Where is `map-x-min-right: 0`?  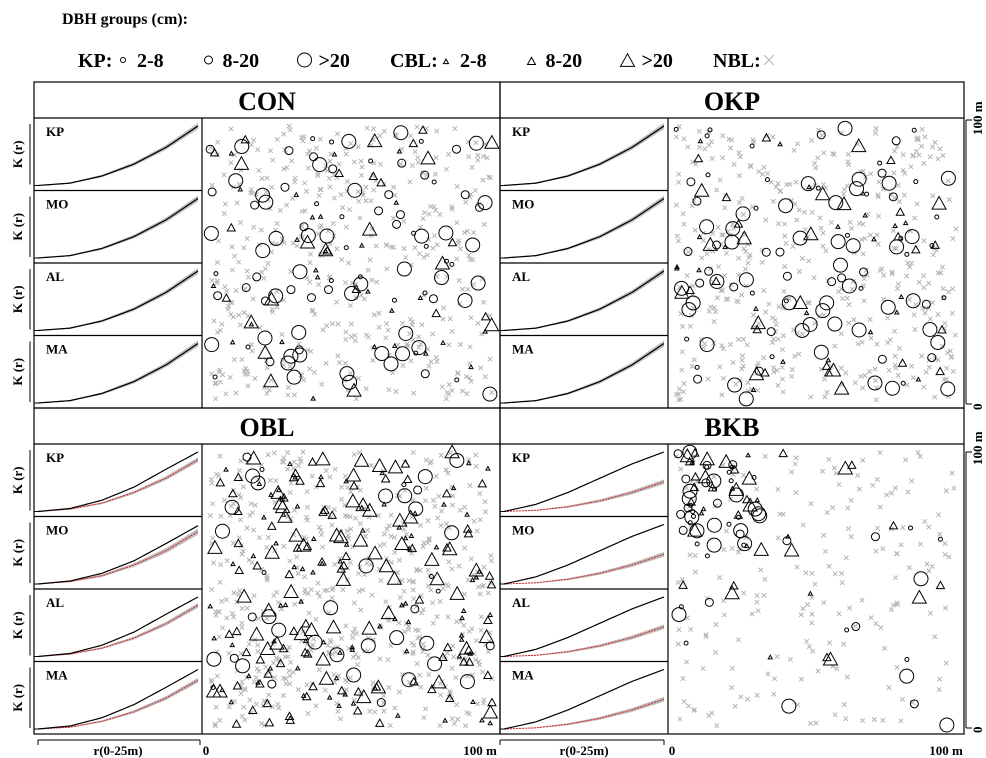 map-x-min-right: 0 is located at coordinates (672, 750).